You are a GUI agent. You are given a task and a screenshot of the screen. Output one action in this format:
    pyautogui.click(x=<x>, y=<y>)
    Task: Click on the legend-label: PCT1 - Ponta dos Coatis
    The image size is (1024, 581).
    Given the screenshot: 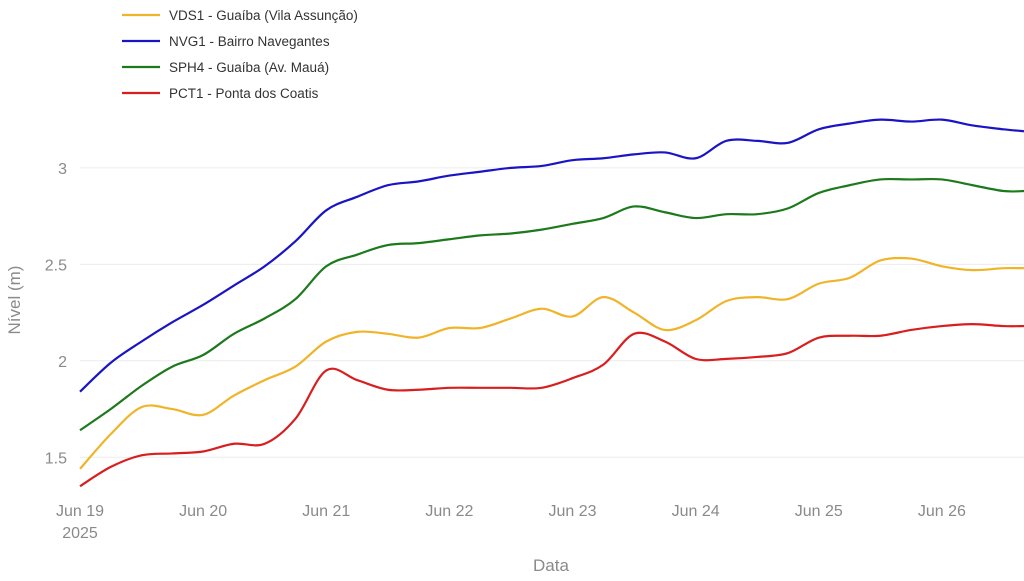 What is the action you would take?
    pyautogui.click(x=244, y=93)
    